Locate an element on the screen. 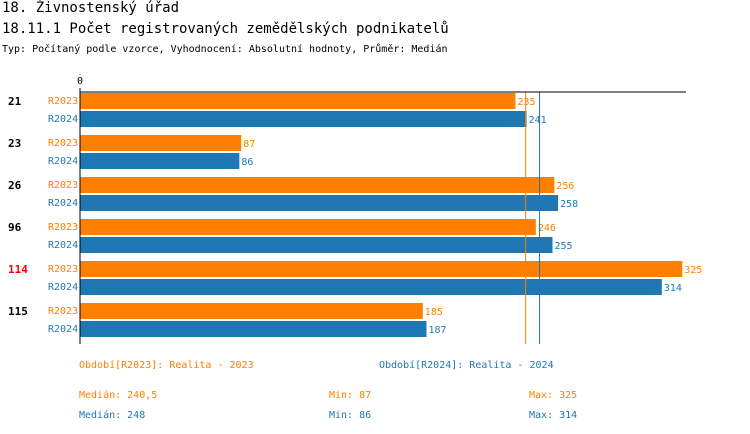  data-label-96-r2024: 255 is located at coordinates (564, 246).